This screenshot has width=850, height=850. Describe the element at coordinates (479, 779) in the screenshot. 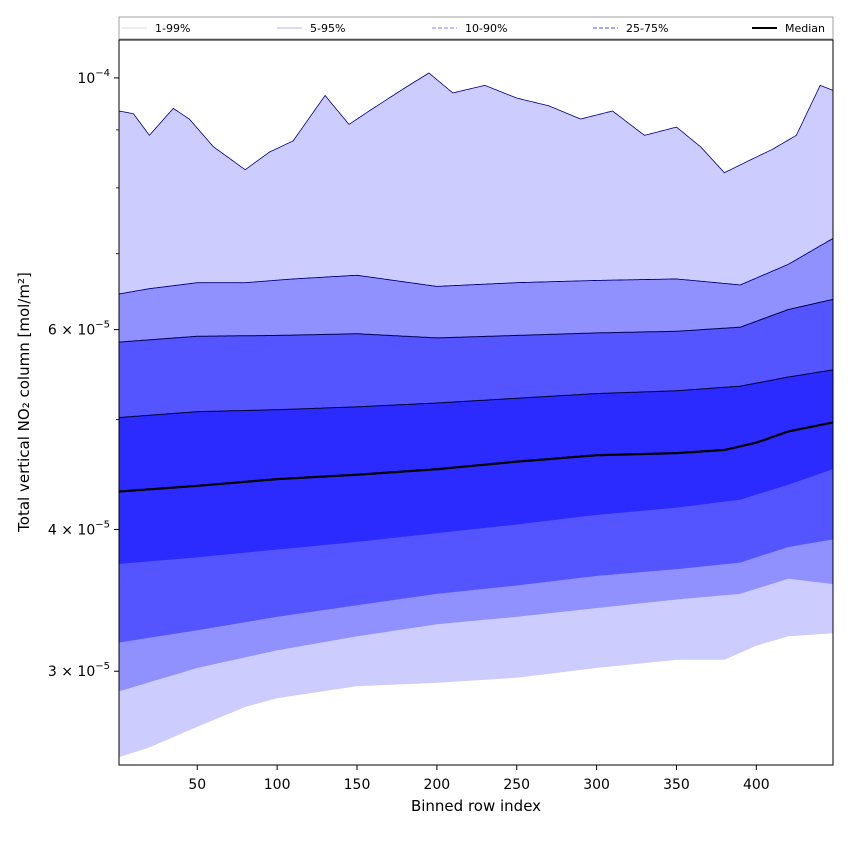

I see `x-axis: 50 100 150 200 250 300 350 400` at that location.